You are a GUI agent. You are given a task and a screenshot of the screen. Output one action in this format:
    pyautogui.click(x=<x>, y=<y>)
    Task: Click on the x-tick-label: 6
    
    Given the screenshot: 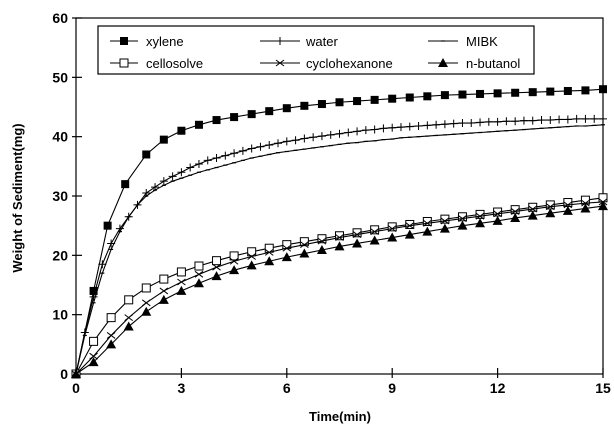 What is the action you would take?
    pyautogui.click(x=287, y=388)
    